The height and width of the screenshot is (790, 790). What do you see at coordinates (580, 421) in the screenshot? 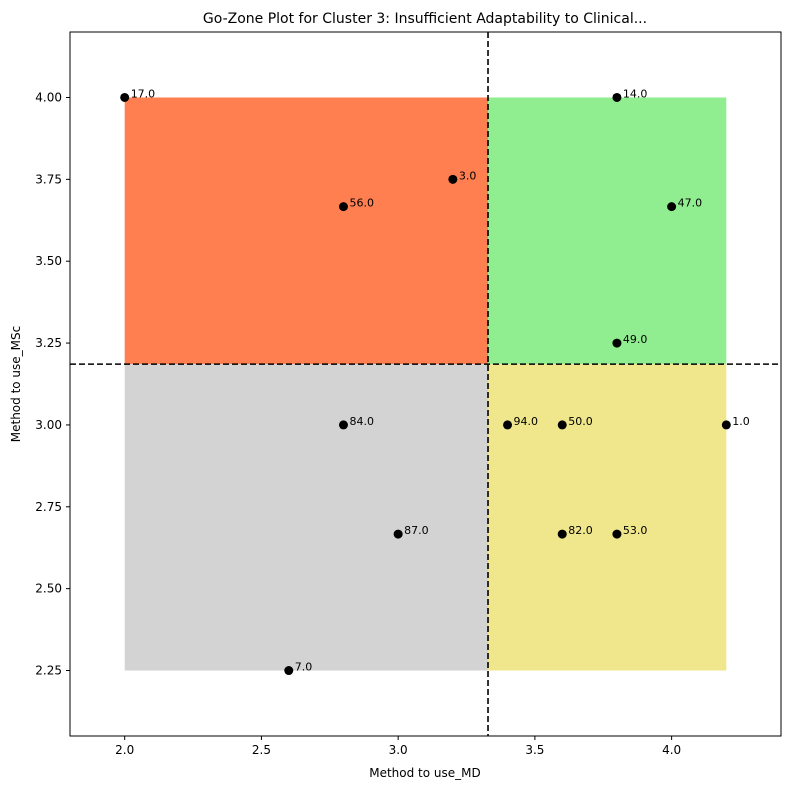
I see `point-label: 50.0` at bounding box center [580, 421].